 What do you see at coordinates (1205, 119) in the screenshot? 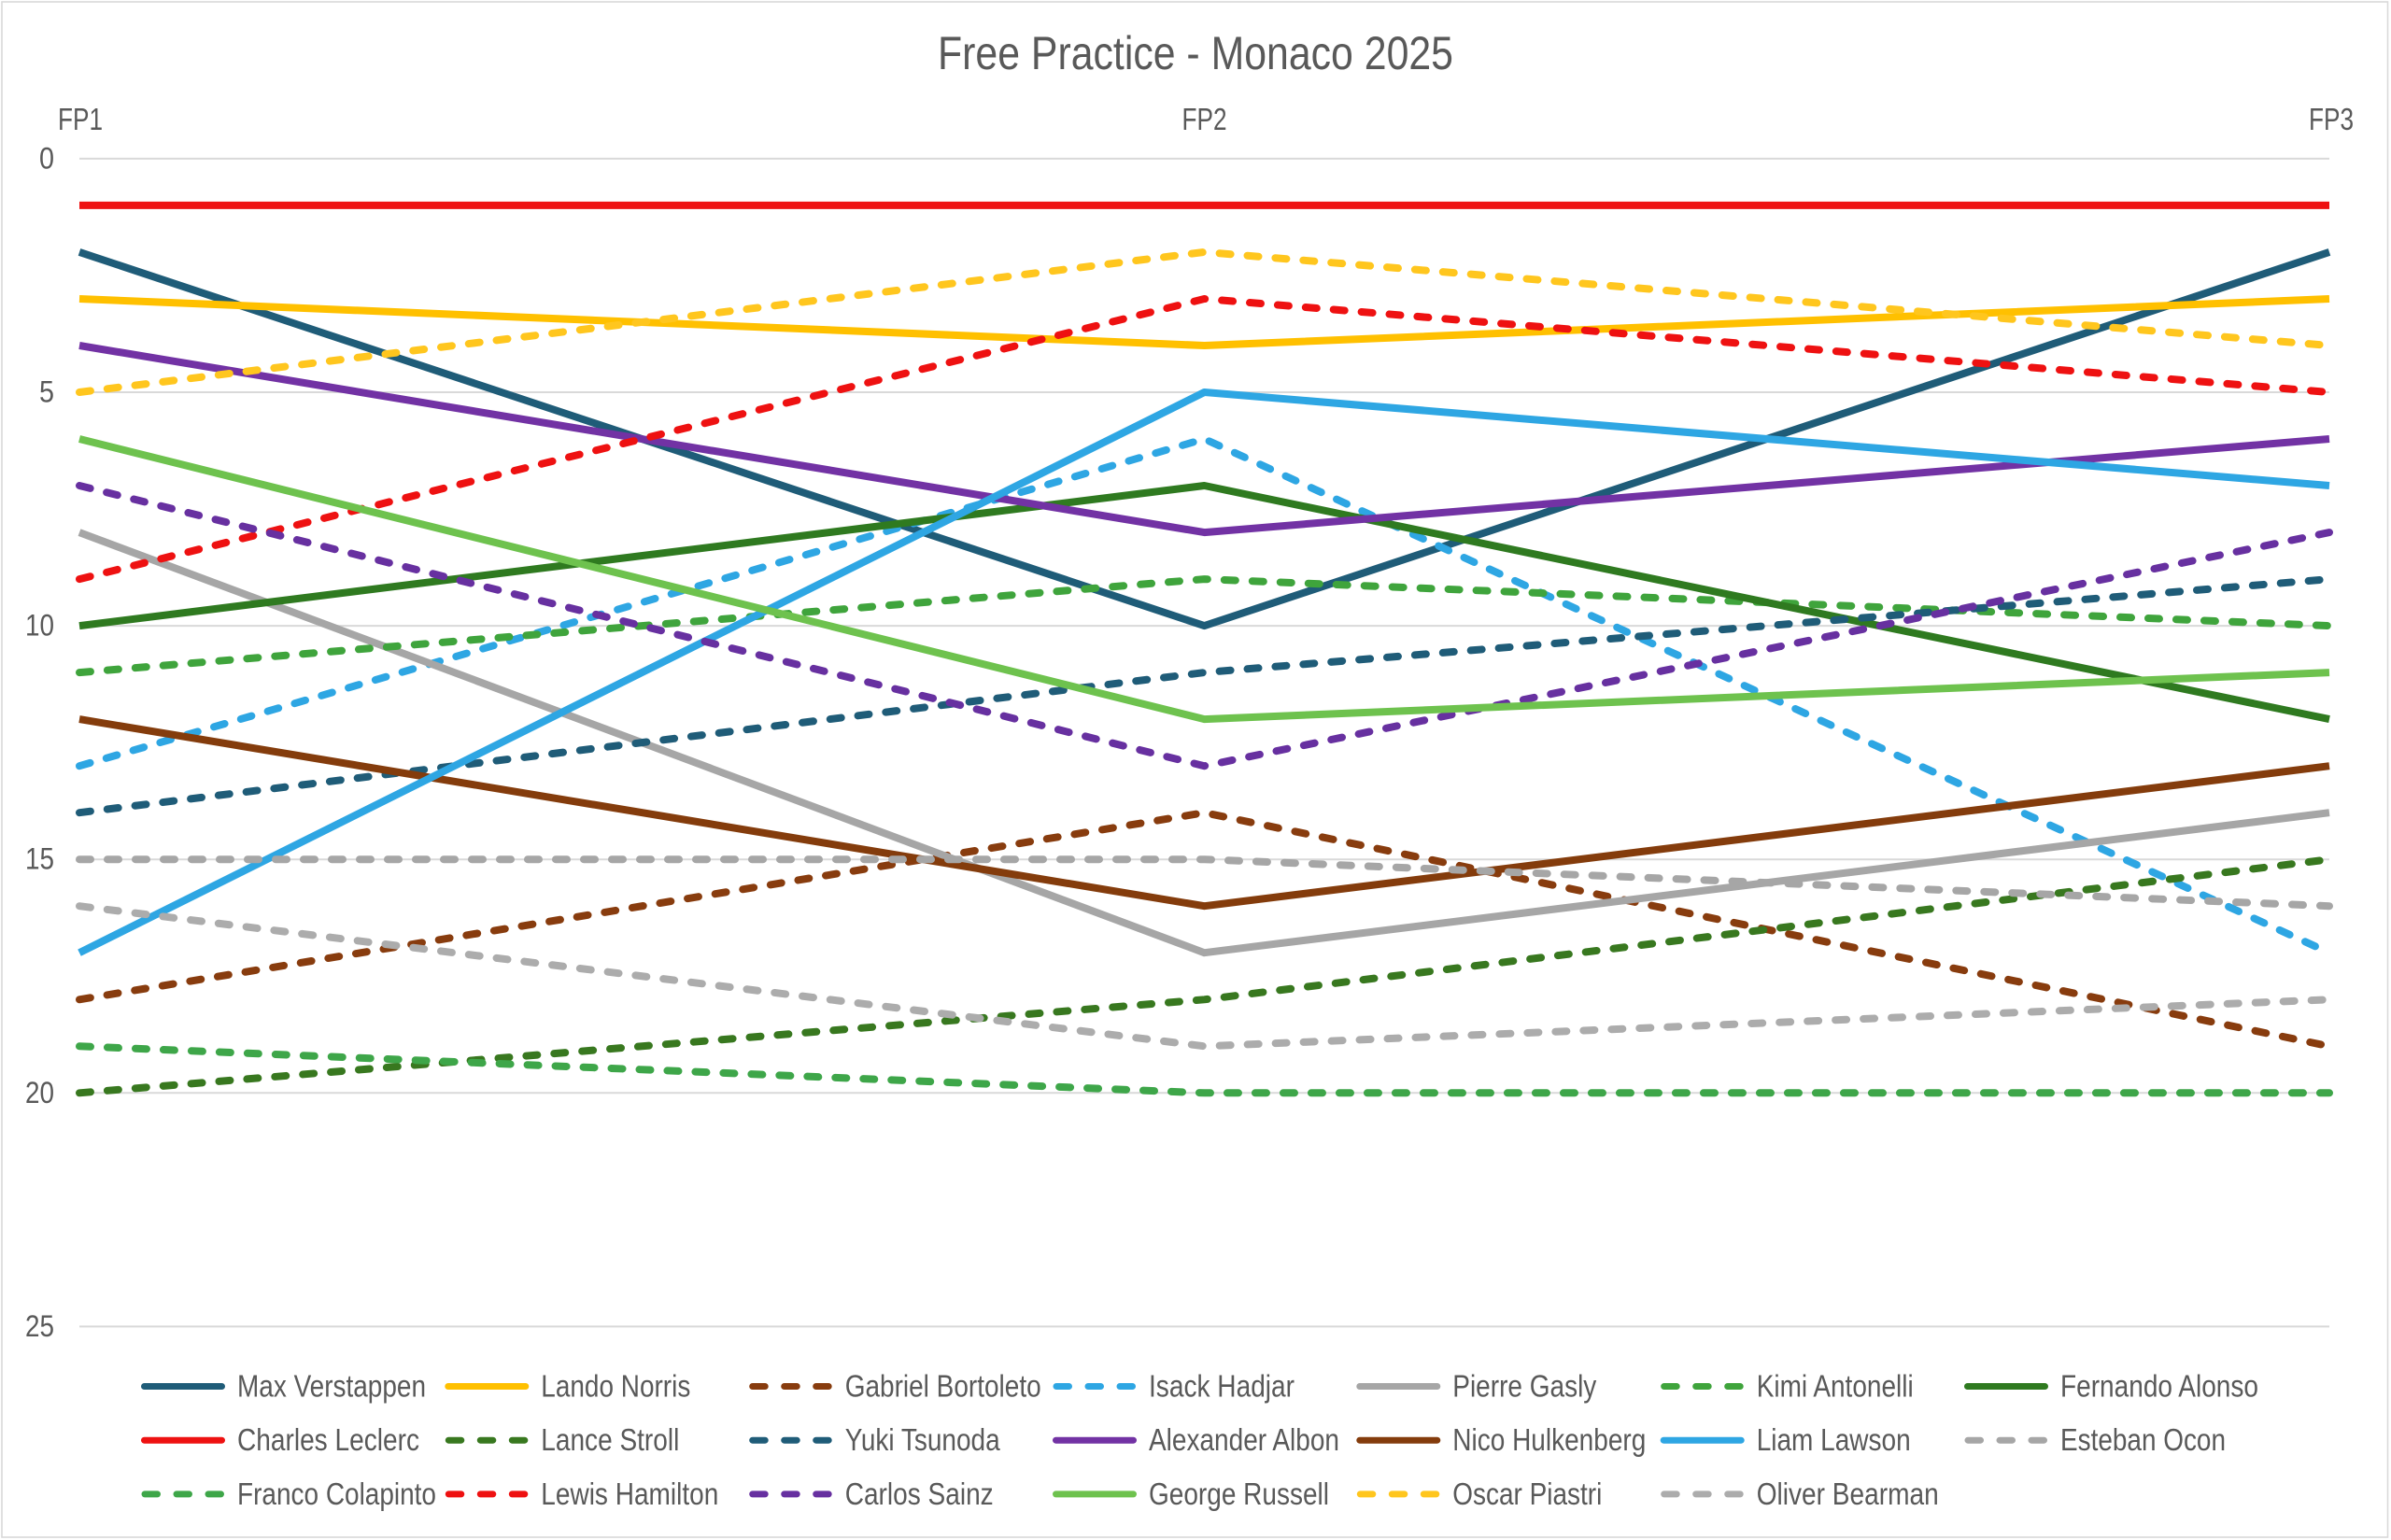
I see `svg-text: FP2` at bounding box center [1205, 119].